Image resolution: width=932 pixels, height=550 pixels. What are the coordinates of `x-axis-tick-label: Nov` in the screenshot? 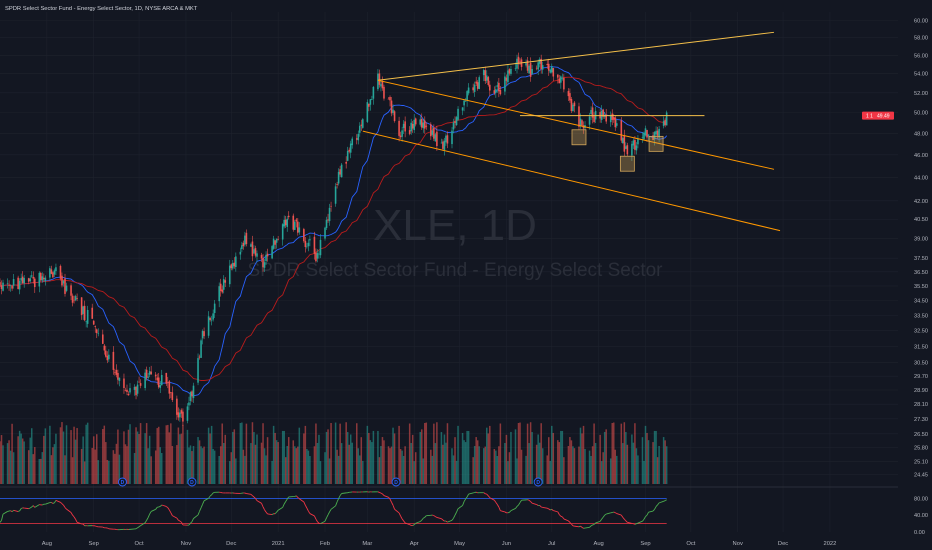 It's located at (186, 544).